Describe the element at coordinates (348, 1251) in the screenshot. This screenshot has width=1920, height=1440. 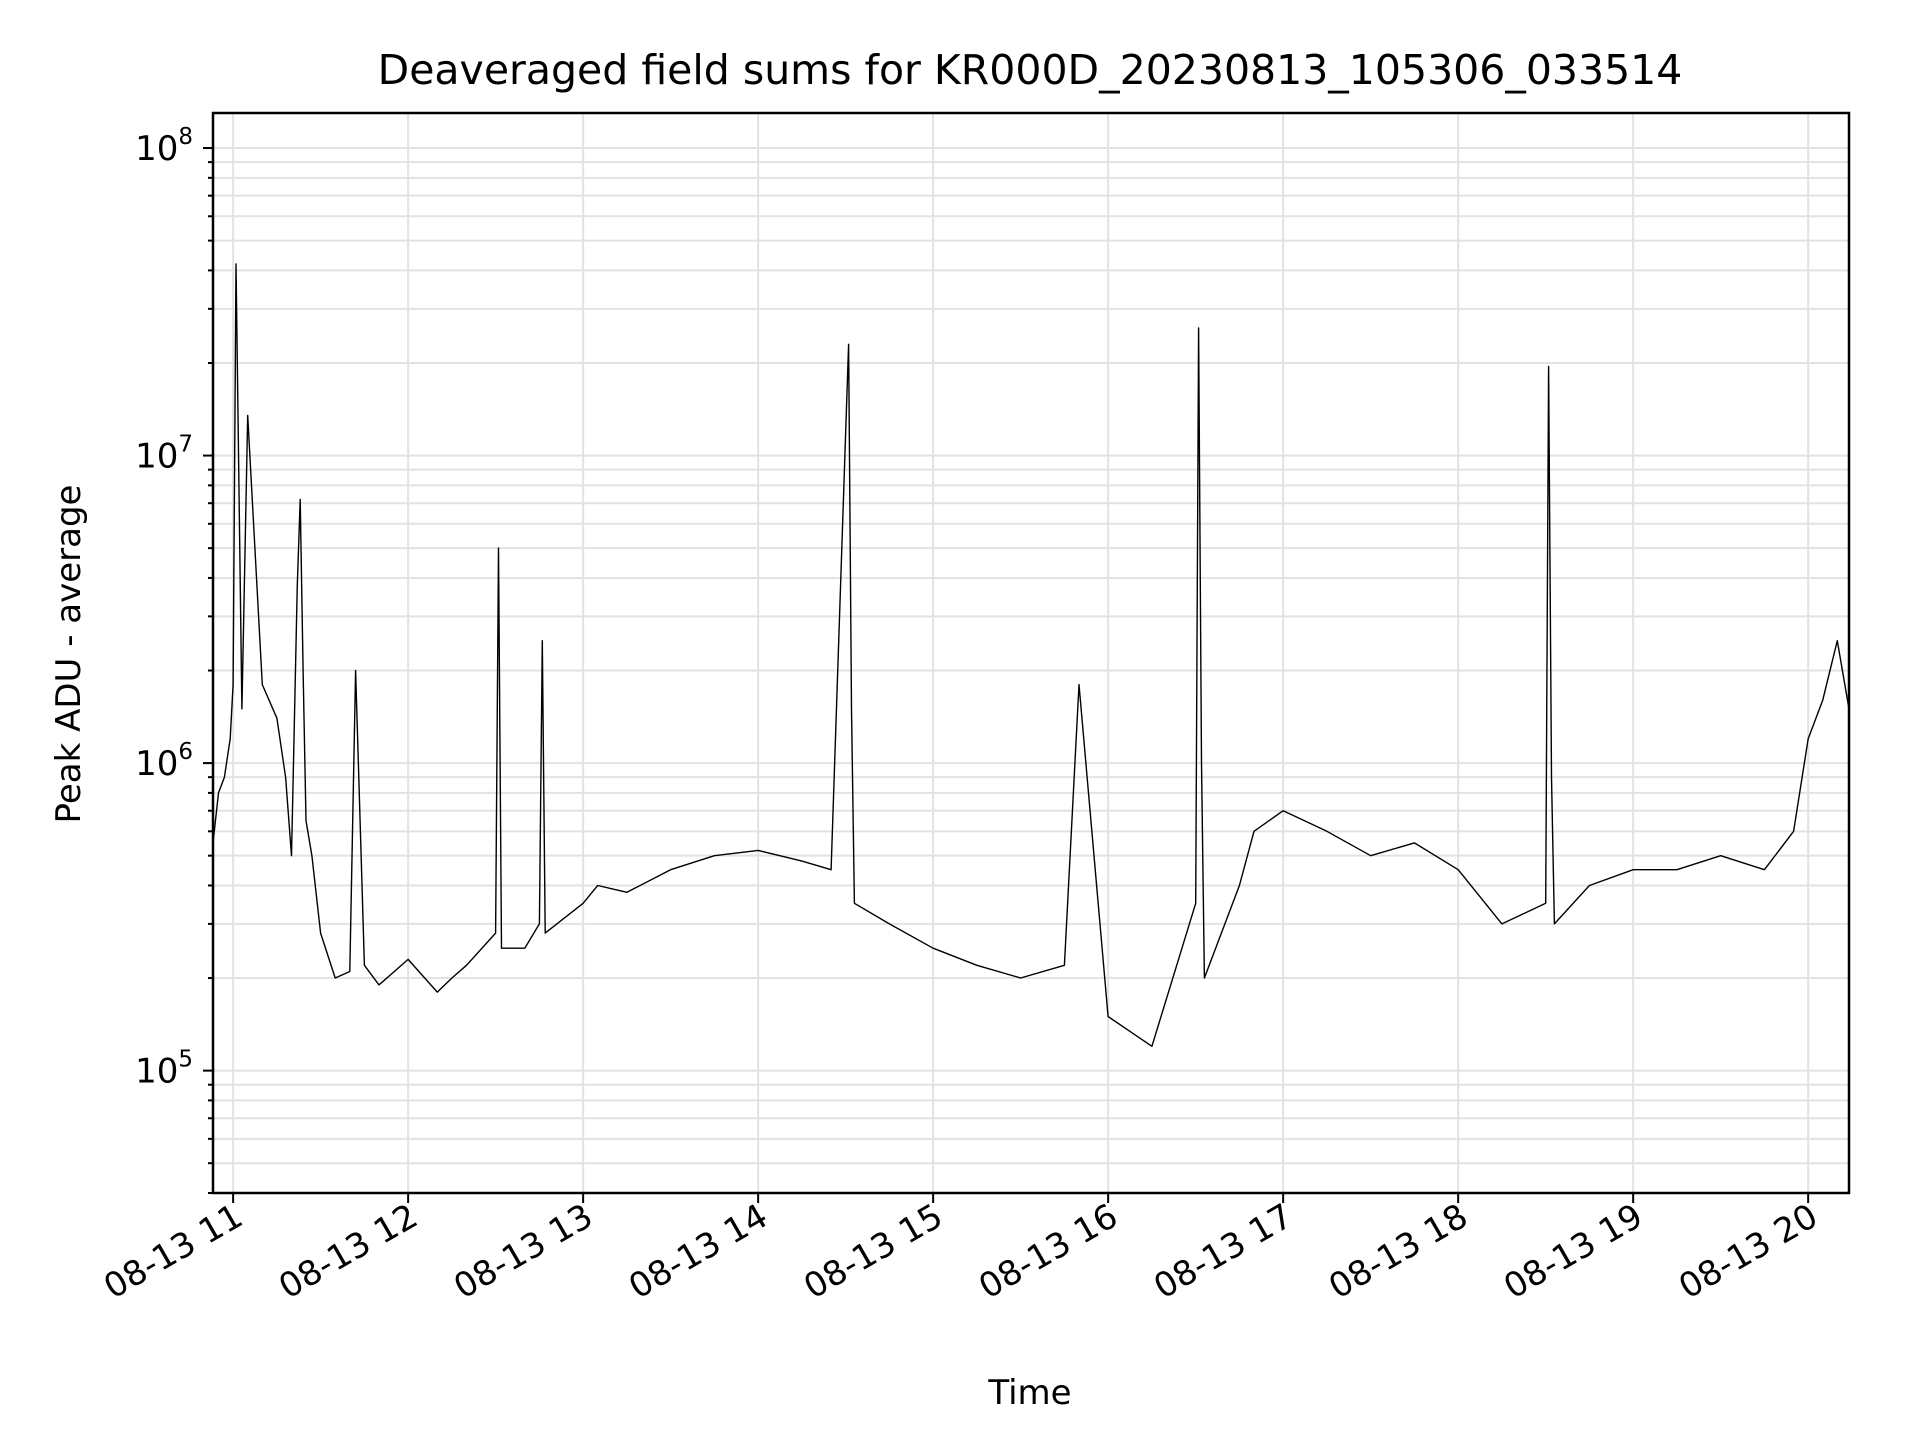
I see `x-tick-label: 08-13 12` at that location.